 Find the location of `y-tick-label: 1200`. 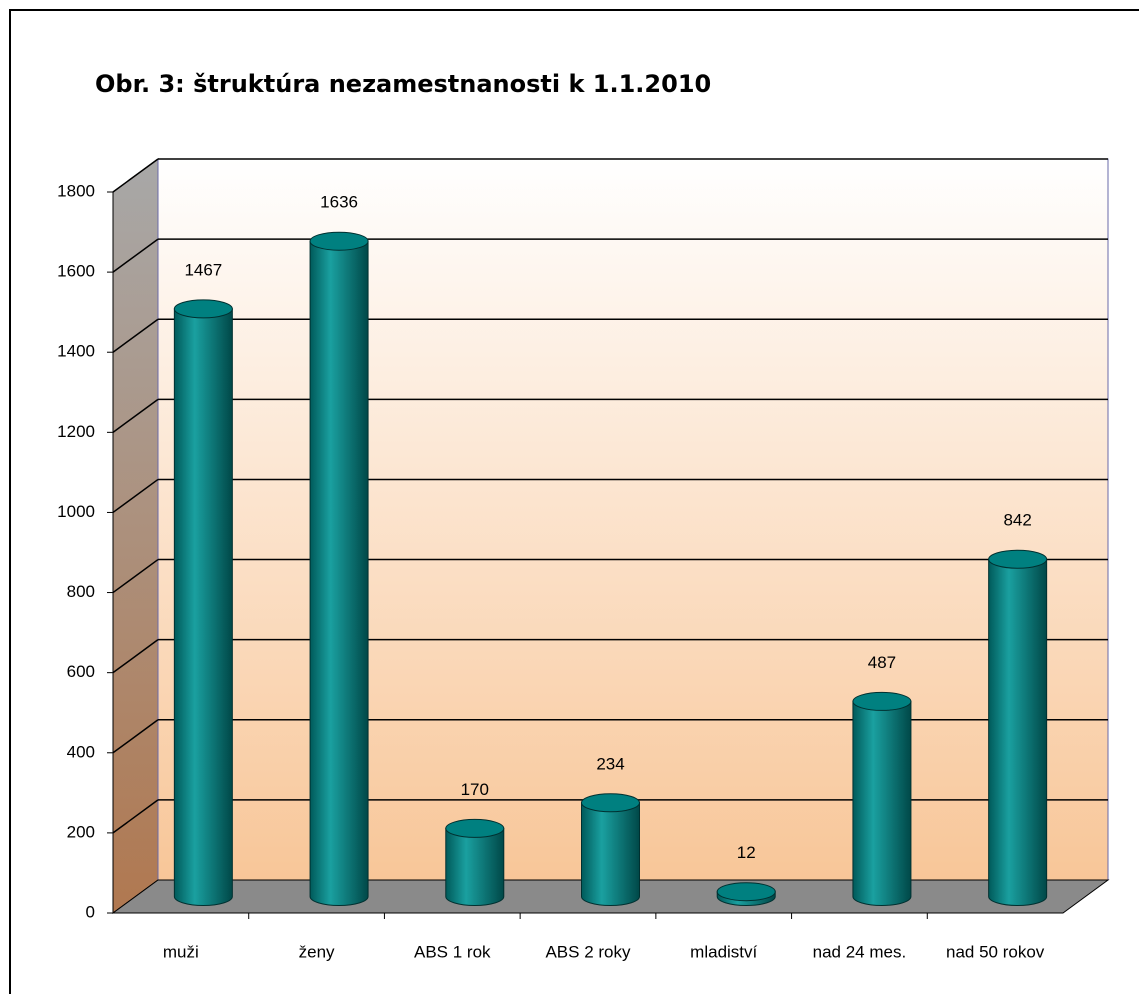

y-tick-label: 1200 is located at coordinates (76, 431).